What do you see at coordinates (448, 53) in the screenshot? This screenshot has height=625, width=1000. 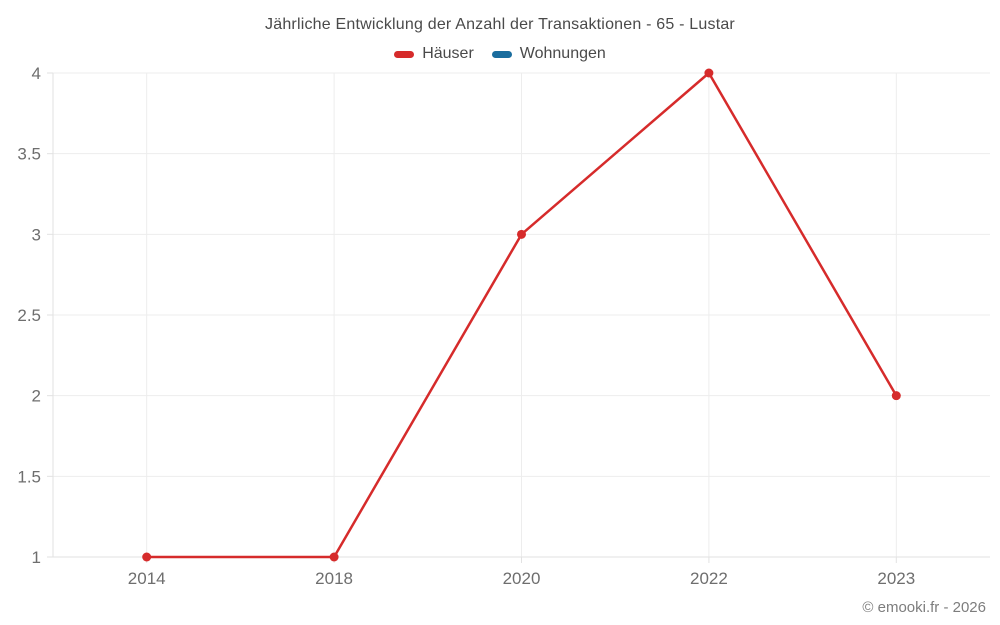 I see `legend-label-haeuser: Häuser` at bounding box center [448, 53].